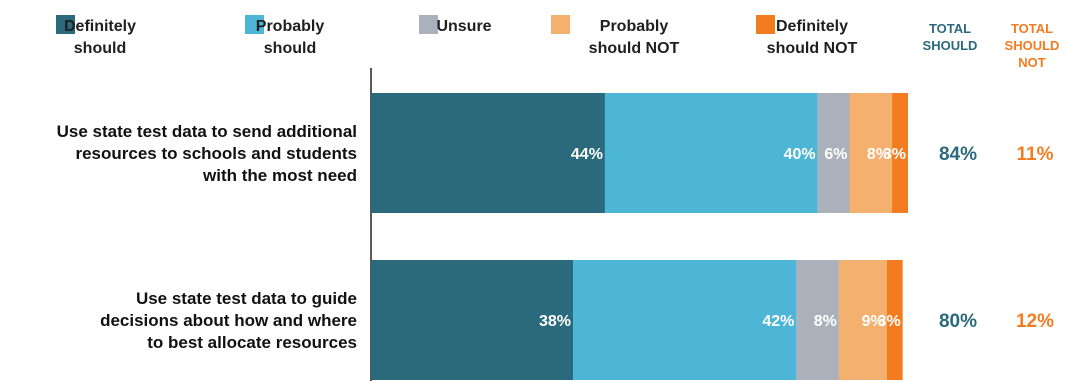 The width and height of the screenshot is (1068, 381). What do you see at coordinates (812, 26) in the screenshot?
I see `legend-label-5-line-1: Definitely` at bounding box center [812, 26].